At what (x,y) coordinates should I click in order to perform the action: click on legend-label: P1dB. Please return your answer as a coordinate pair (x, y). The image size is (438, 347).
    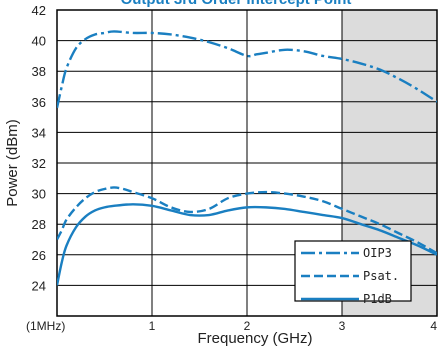
    Looking at the image, I should click on (377, 299).